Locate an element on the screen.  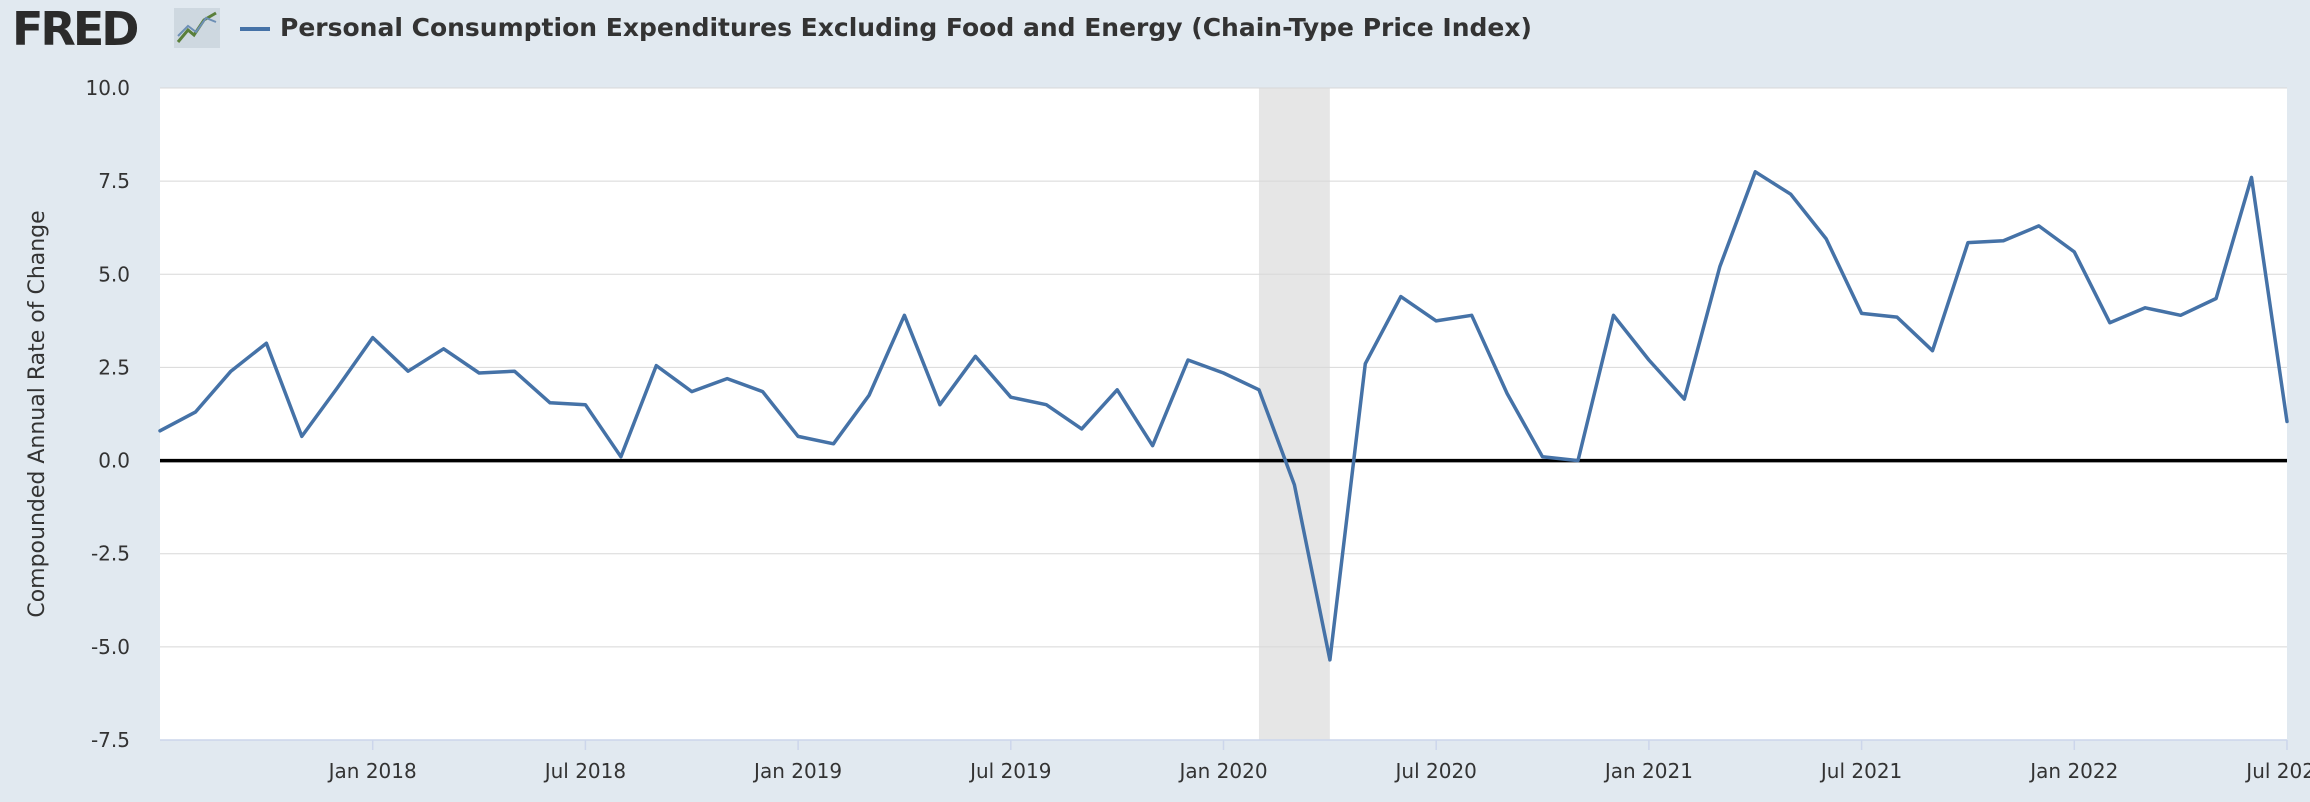
x-tick-label: Jul 2021 is located at coordinates (1860, 771).